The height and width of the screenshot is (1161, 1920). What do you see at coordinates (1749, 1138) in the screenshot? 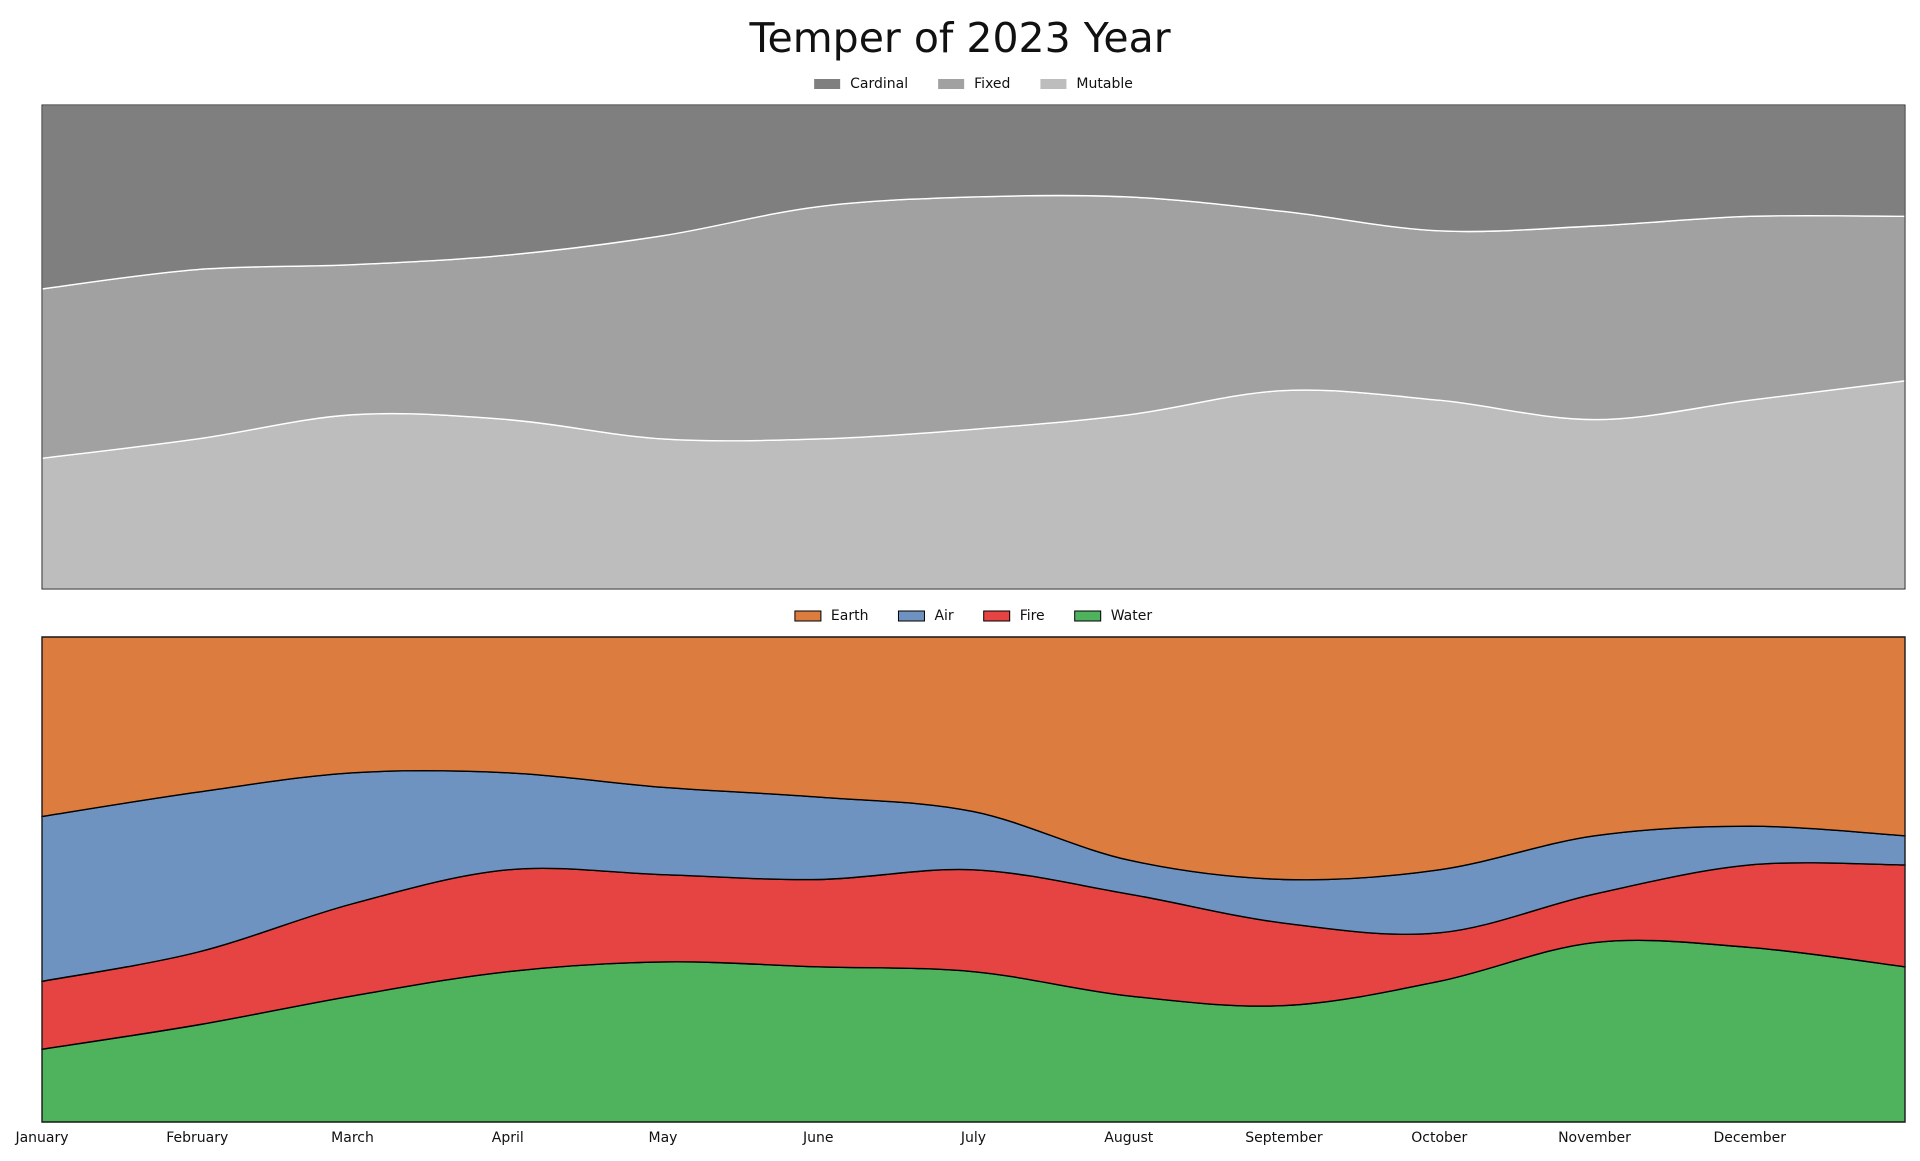
I see `x-tick-label: December` at bounding box center [1749, 1138].